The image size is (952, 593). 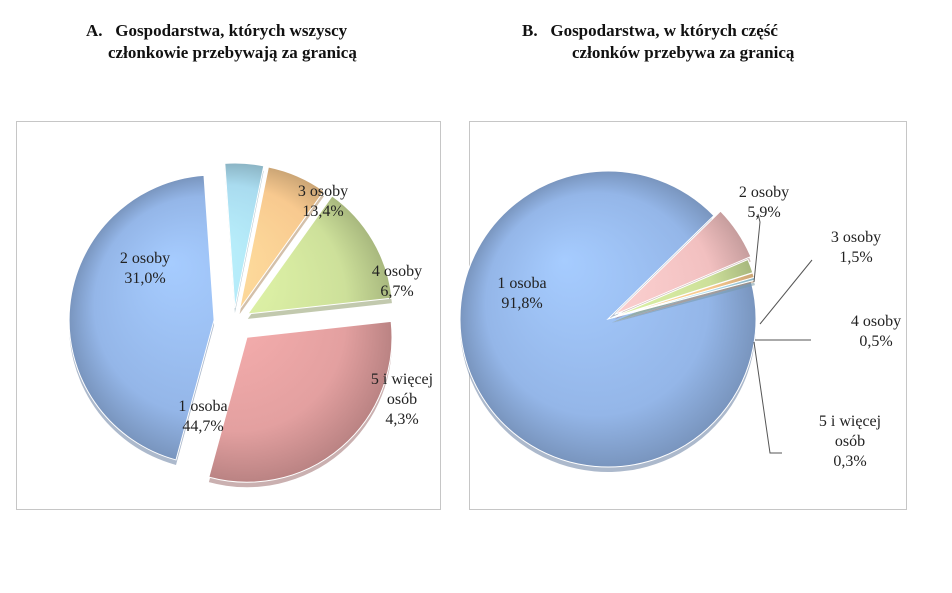 I want to click on chart-a-value-label-1: 44,7%, so click(x=202, y=426).